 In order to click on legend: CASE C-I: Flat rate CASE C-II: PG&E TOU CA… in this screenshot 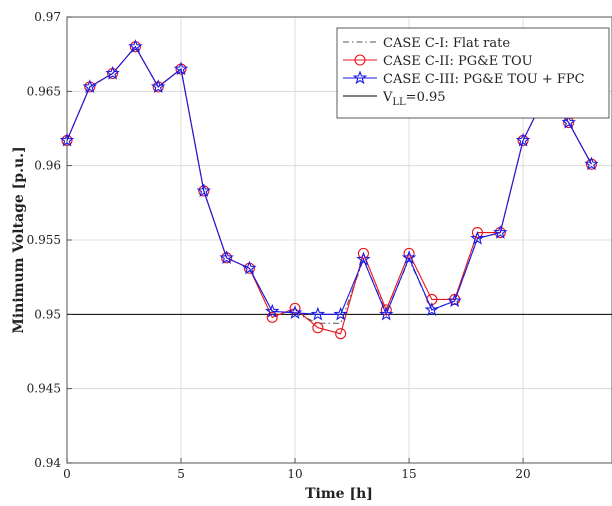, I will do `click(473, 73)`.